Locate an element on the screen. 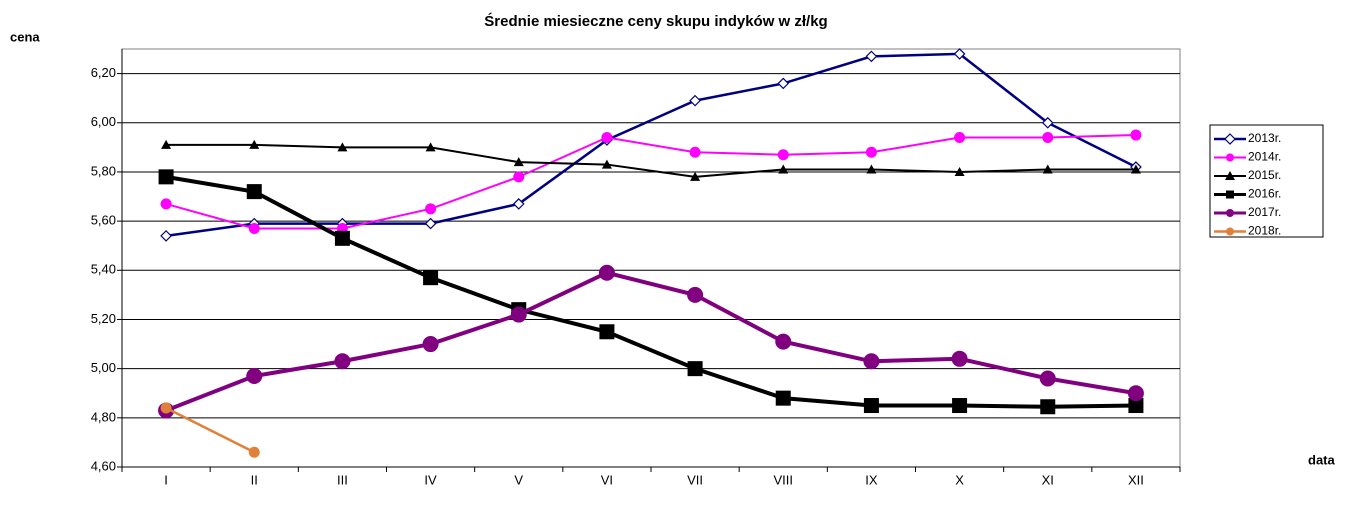 This screenshot has width=1355, height=510. x-tick-label: IX is located at coordinates (871, 479).